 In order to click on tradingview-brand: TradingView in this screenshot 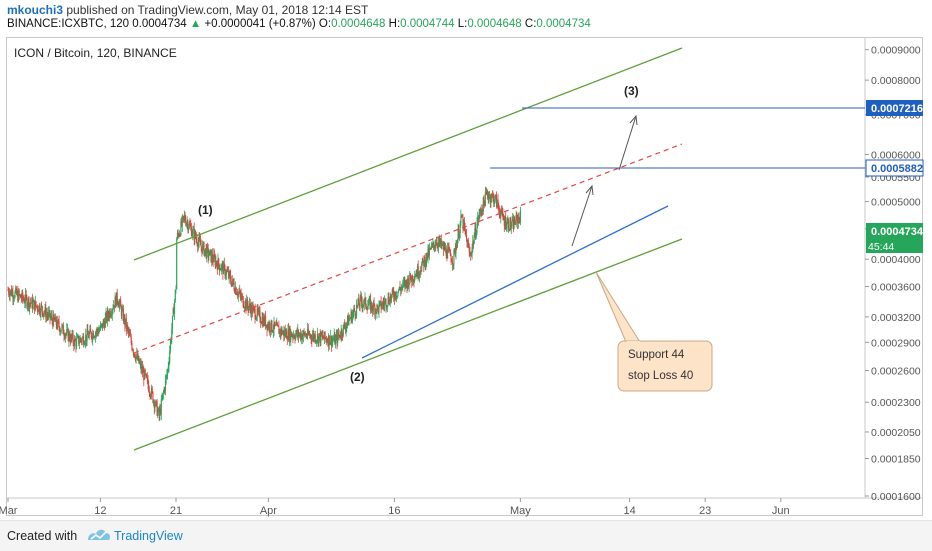, I will do `click(148, 536)`.